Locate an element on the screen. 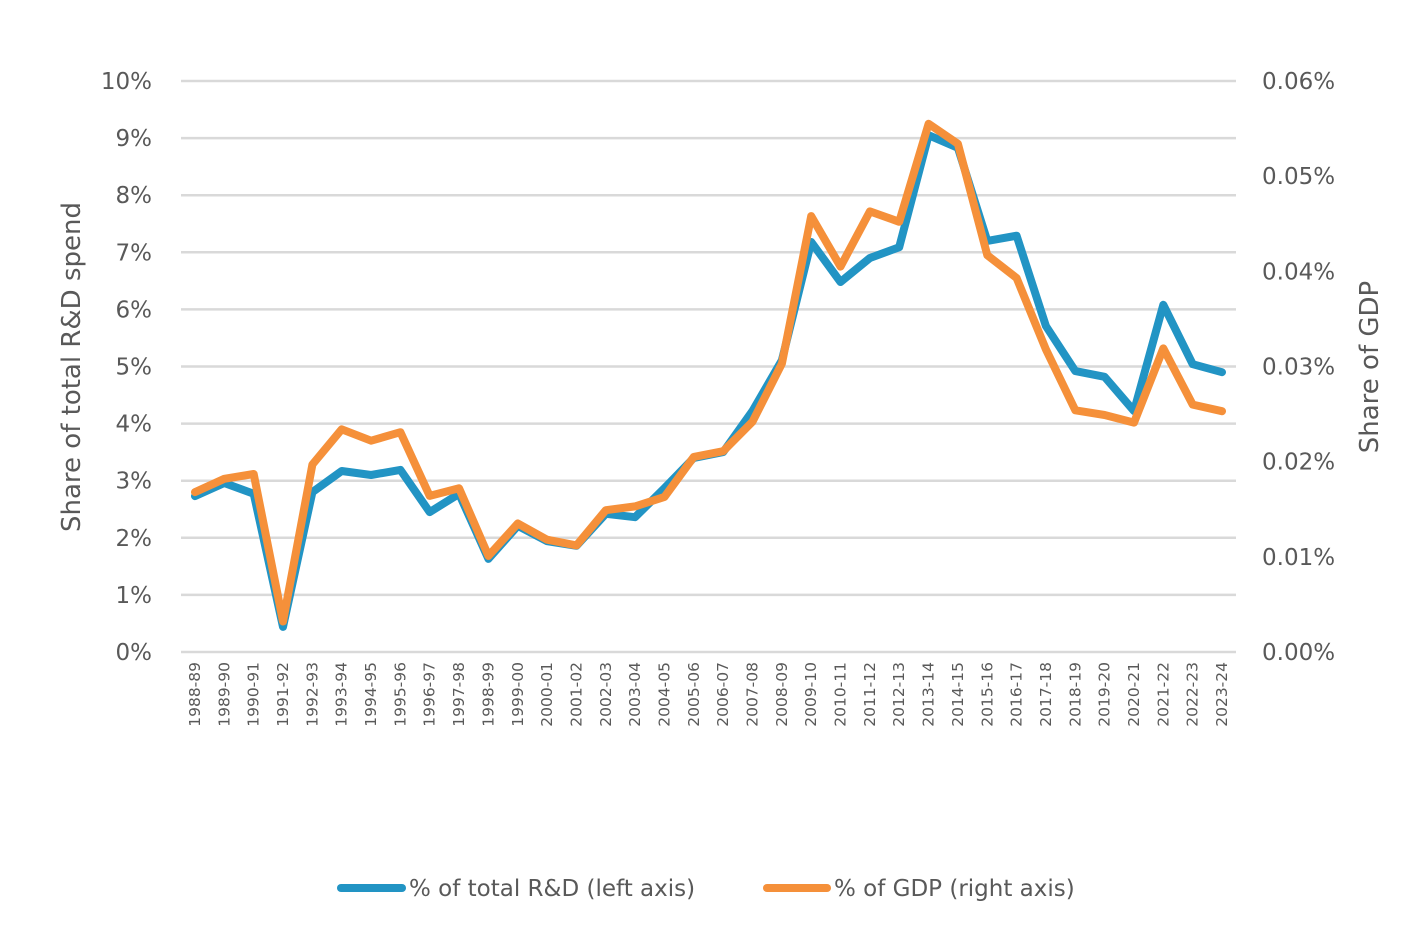 The height and width of the screenshot is (928, 1424). x-tick-label: 2018-19 is located at coordinates (1075, 694).